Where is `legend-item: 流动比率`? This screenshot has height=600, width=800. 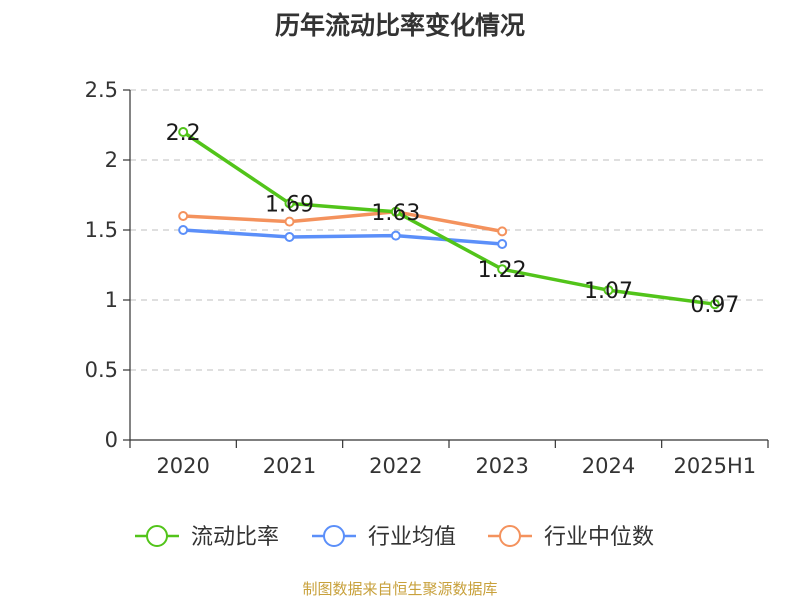 legend-item: 流动比率 is located at coordinates (207, 537).